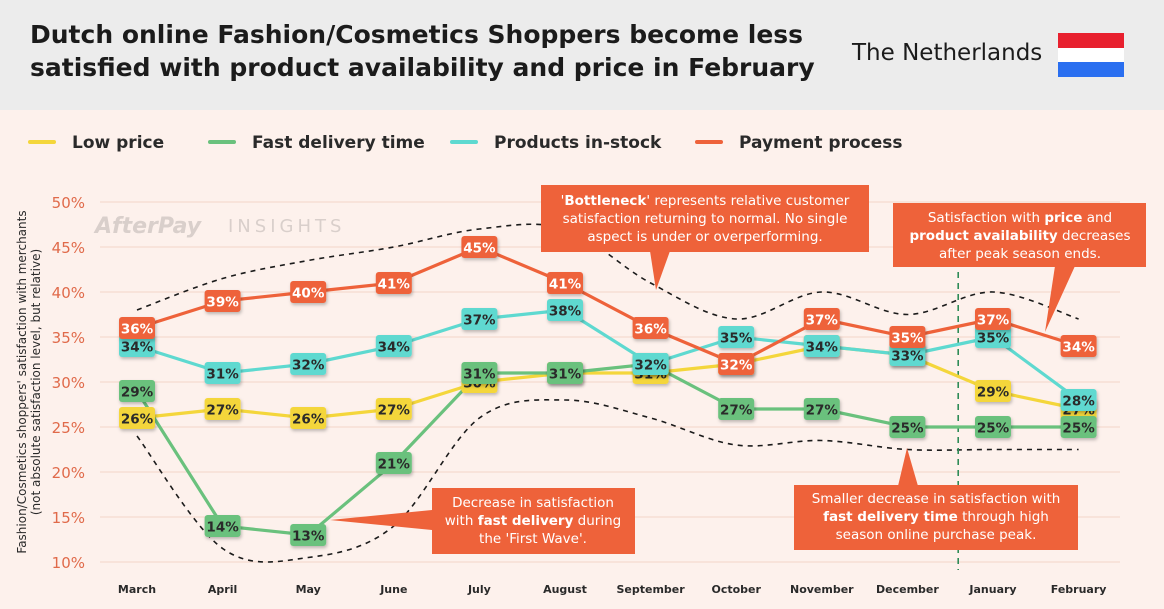 The height and width of the screenshot is (609, 1164). I want to click on x-tick-label: April, so click(222, 589).